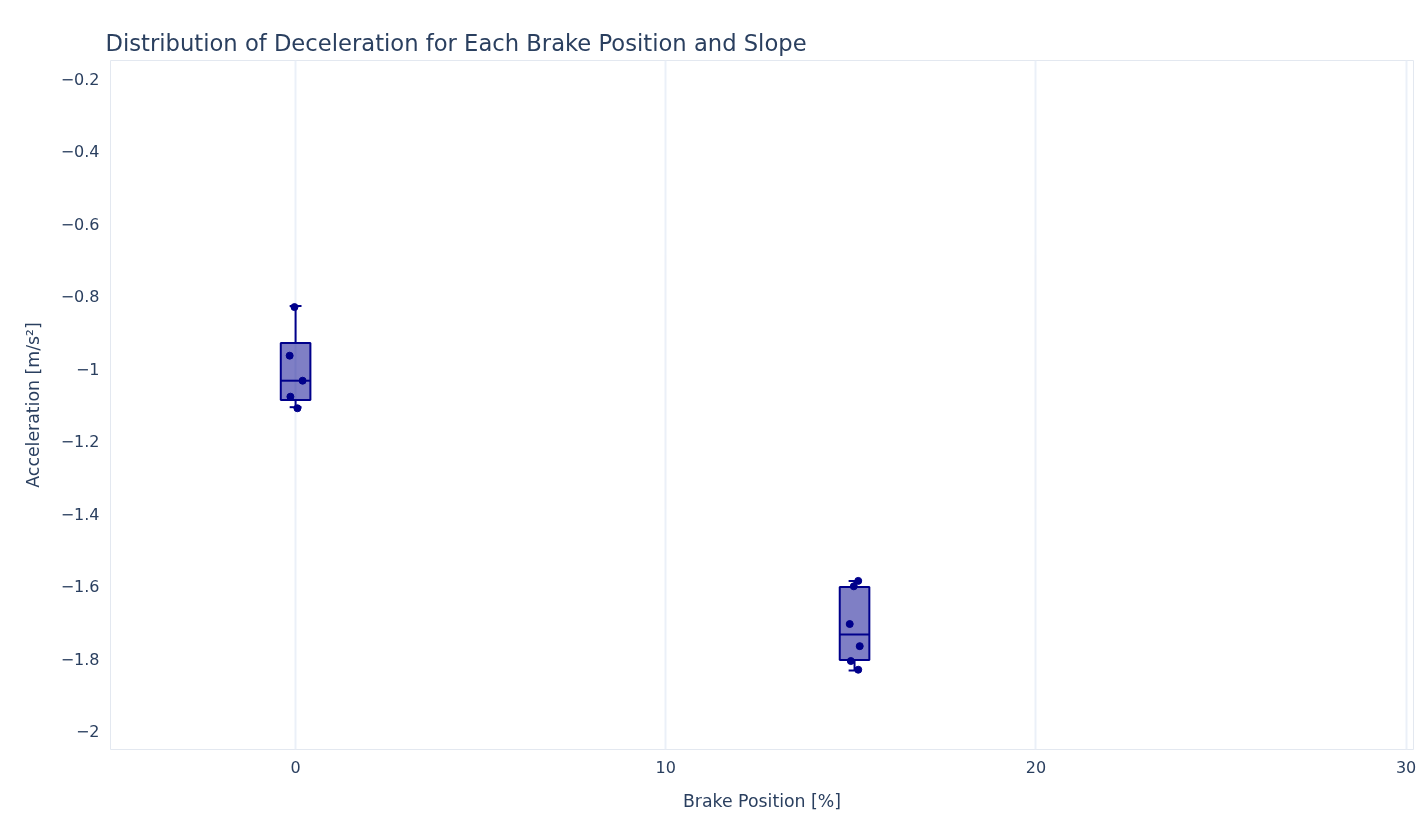 The width and height of the screenshot is (1423, 819). Describe the element at coordinates (80, 442) in the screenshot. I see `y-tick-label: −1.2` at that location.